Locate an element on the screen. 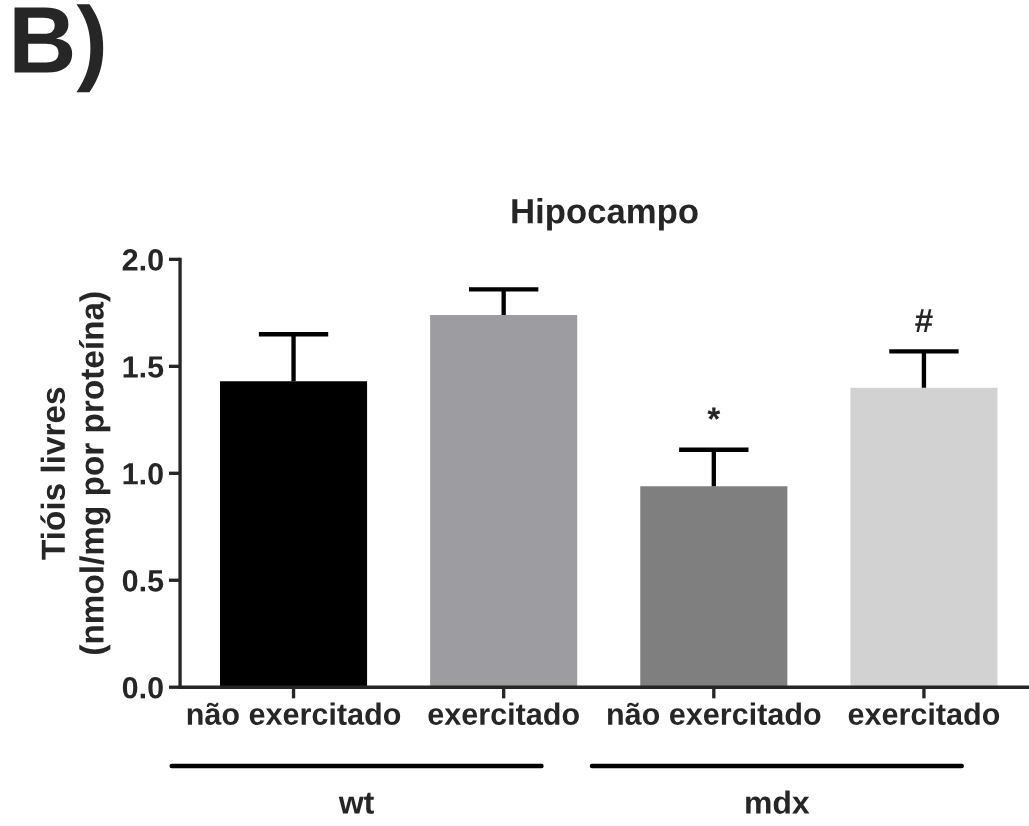 This screenshot has width=1029, height=826. y-tick-label: 2.0 is located at coordinates (142, 260).